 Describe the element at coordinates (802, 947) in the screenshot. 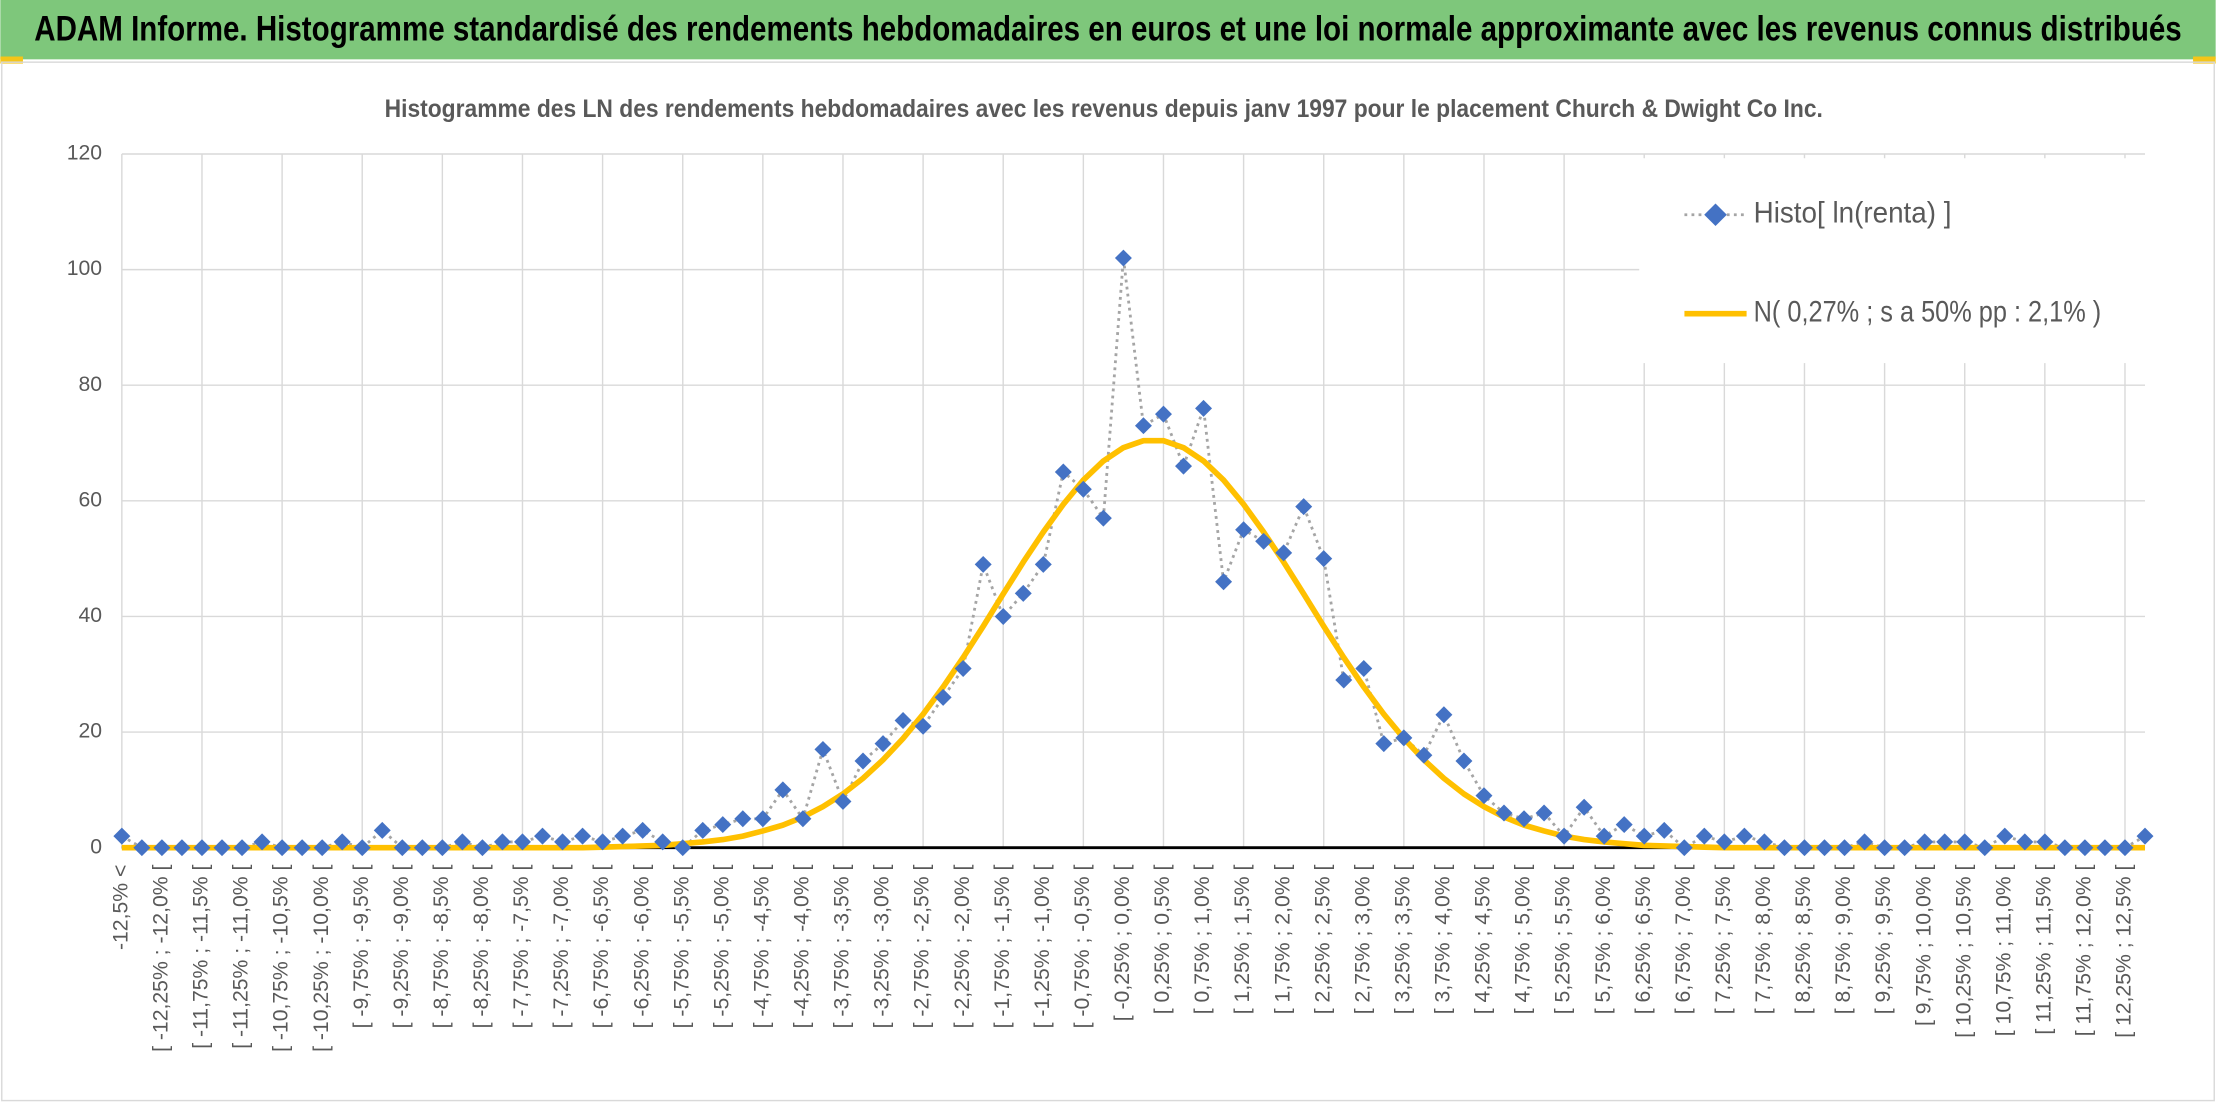

I see `x-tick-label: [ -4,25% ; -4,0% [` at that location.